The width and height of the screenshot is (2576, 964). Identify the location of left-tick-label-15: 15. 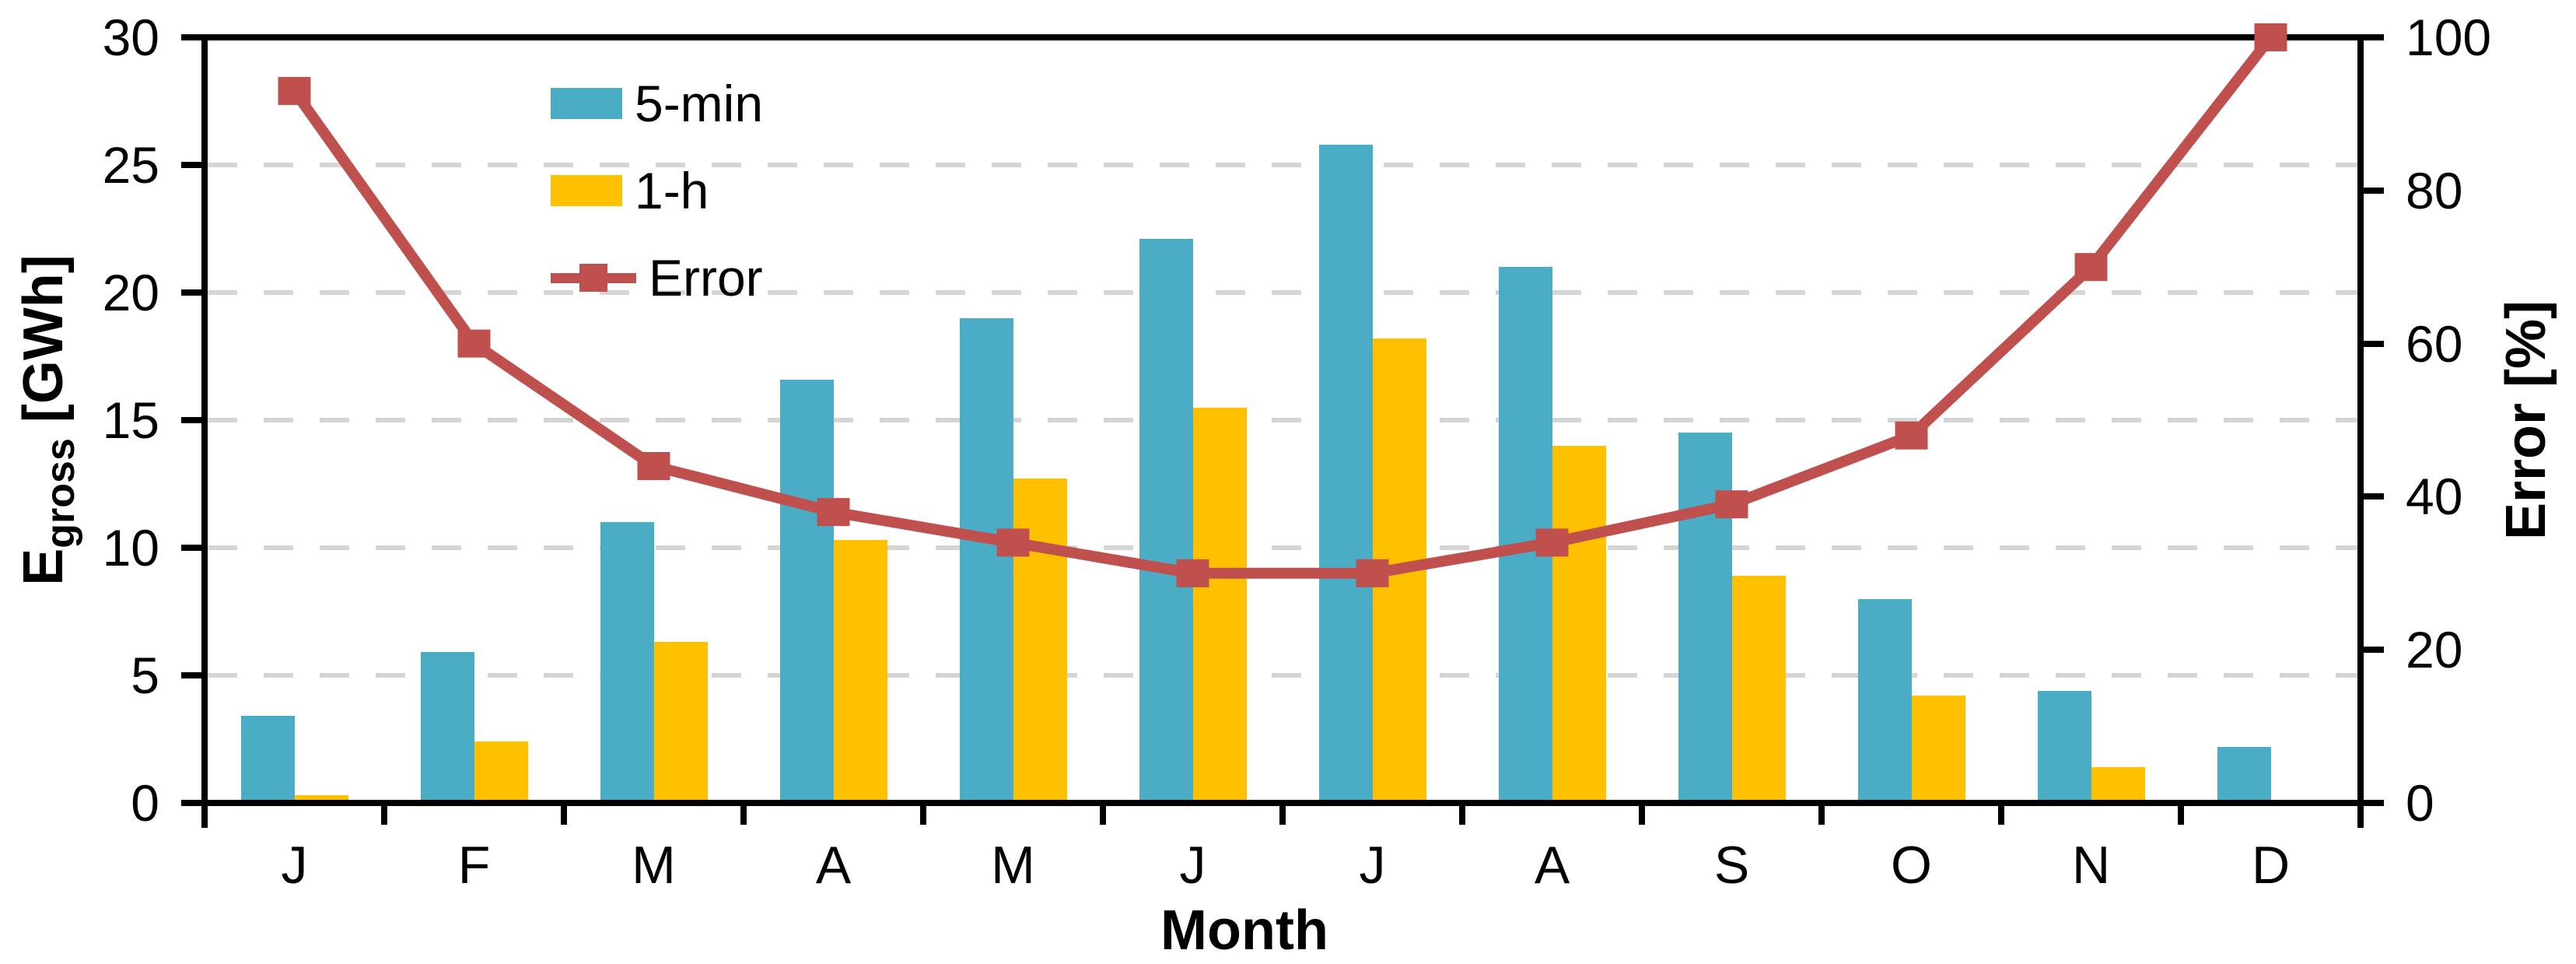
(131, 420).